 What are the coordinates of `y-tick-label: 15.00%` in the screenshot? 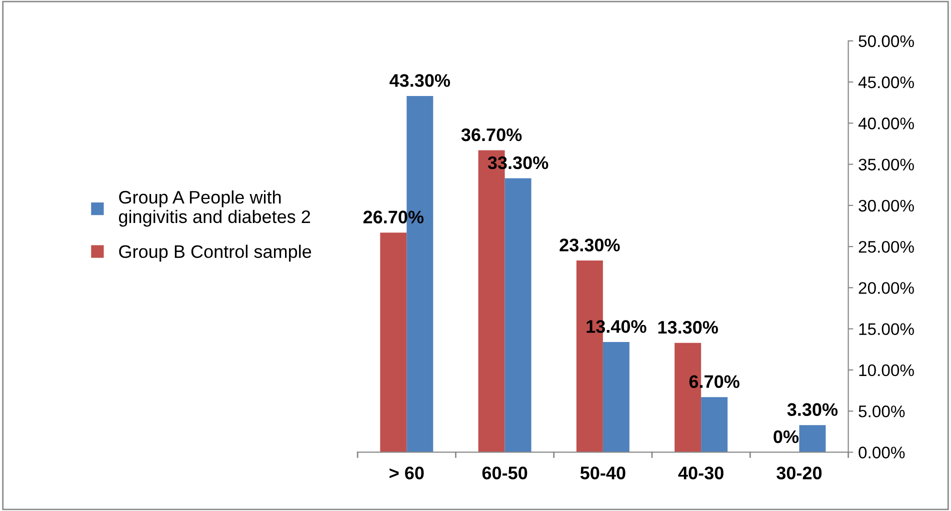 It's located at (886, 329).